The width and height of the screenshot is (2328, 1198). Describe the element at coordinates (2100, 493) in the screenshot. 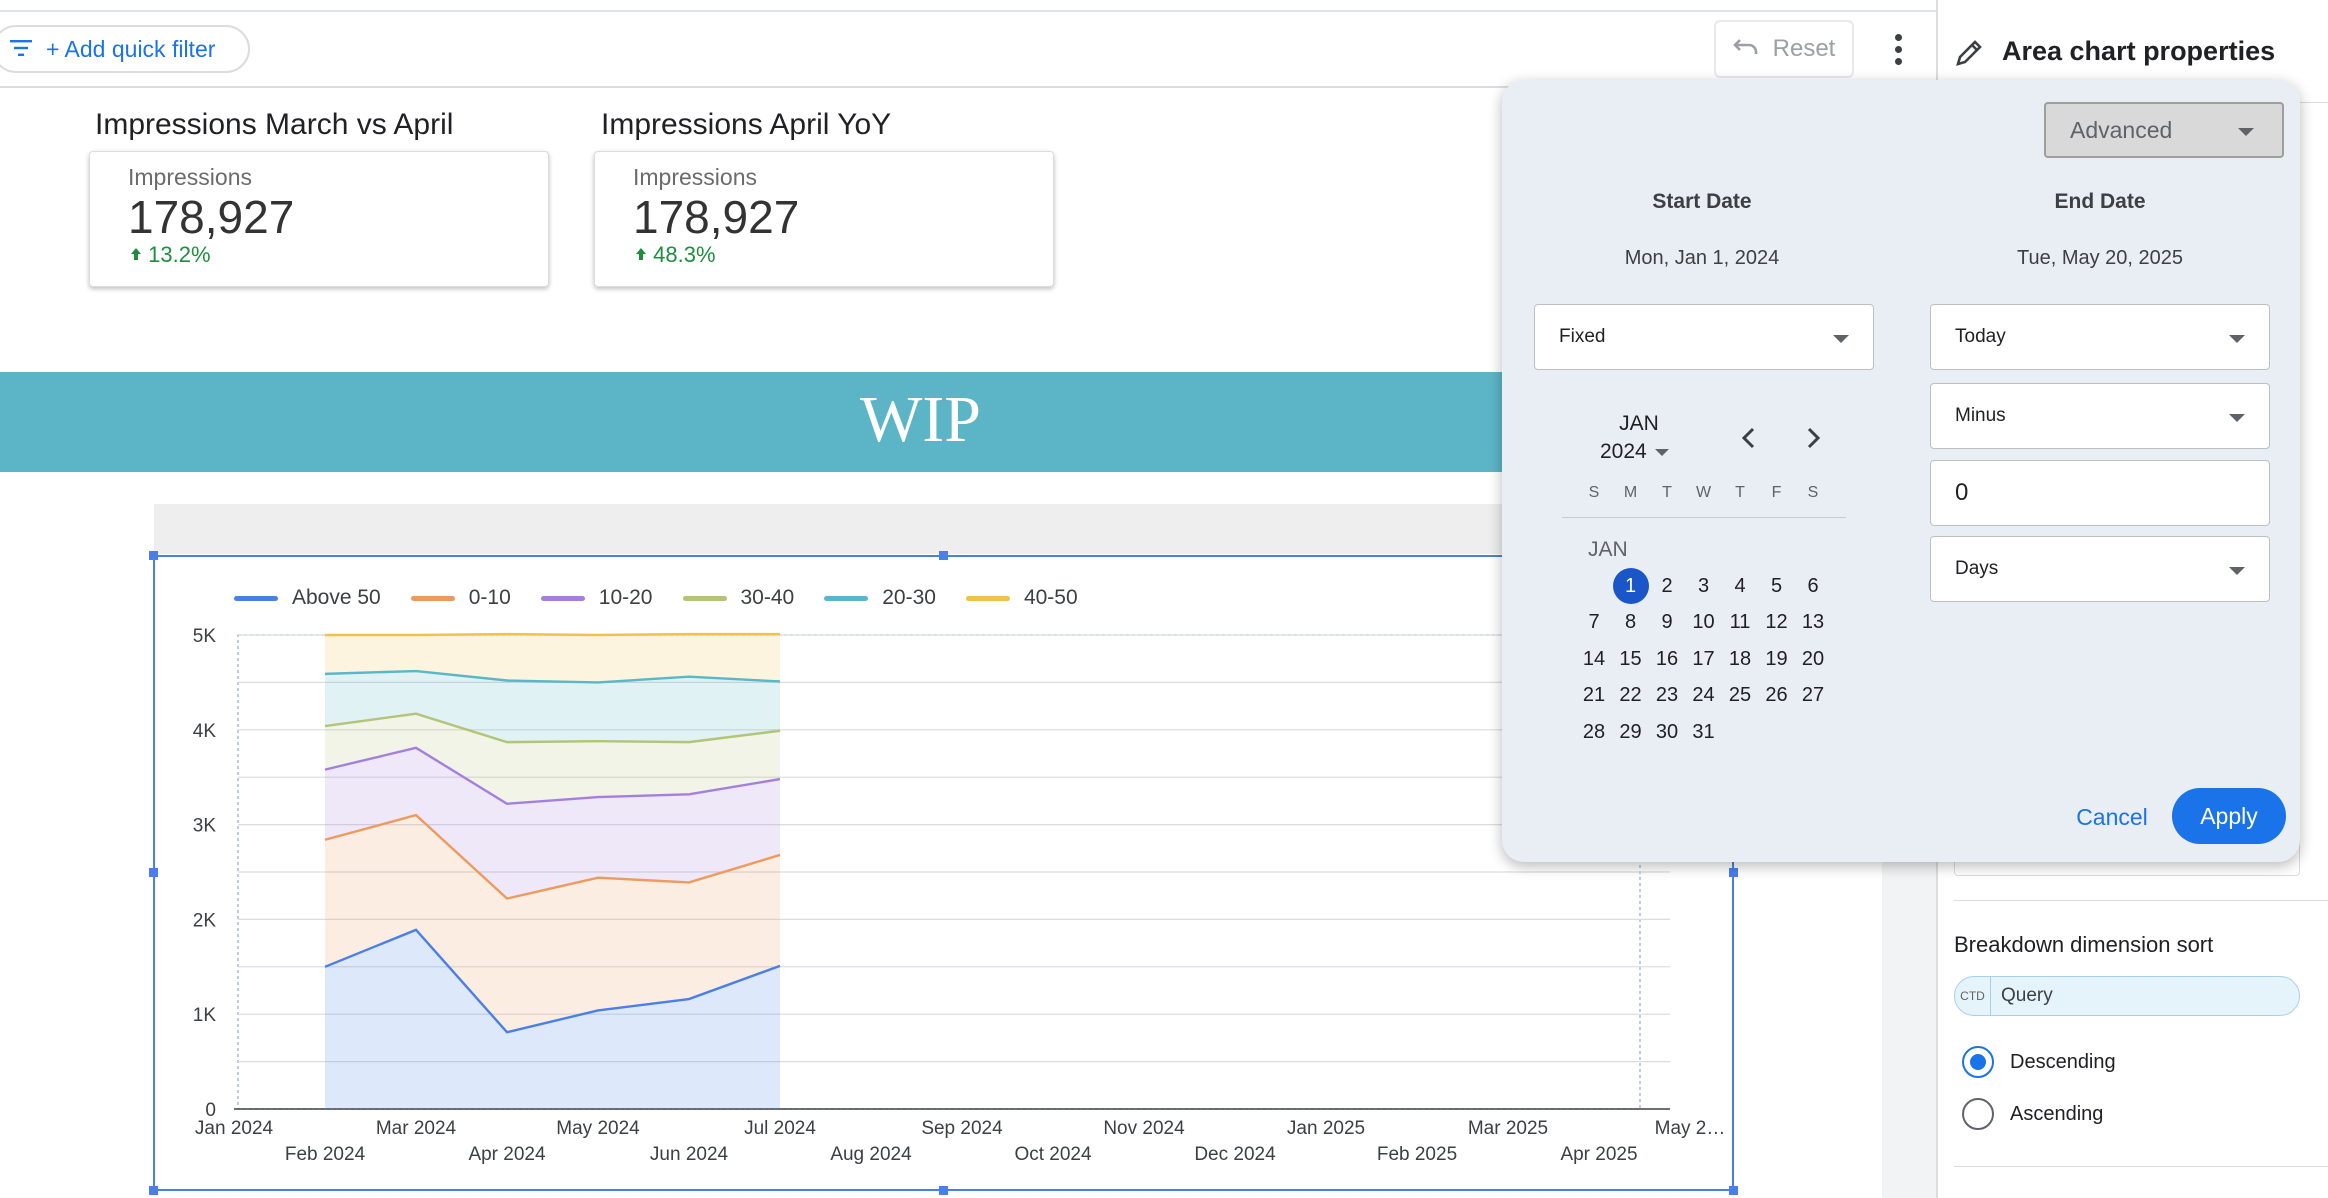

I see `end-date-amount-input: 0` at that location.